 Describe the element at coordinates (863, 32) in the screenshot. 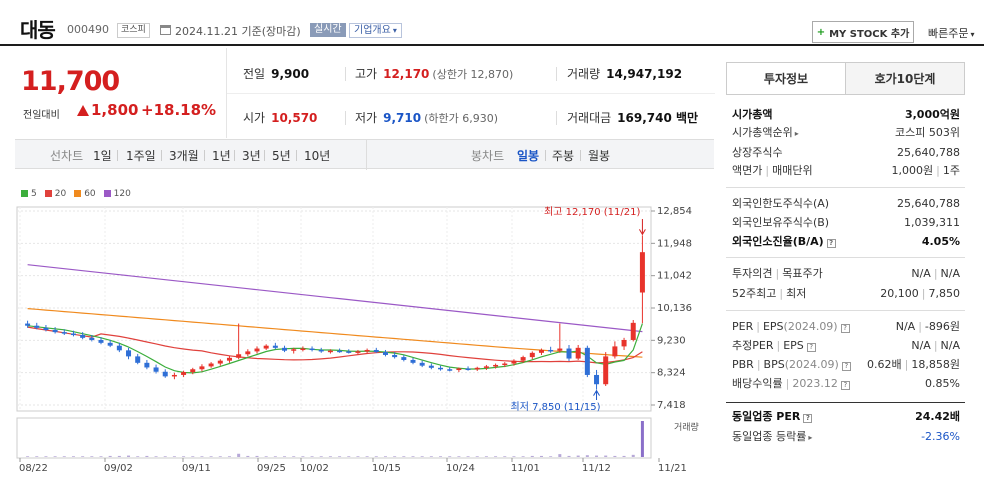

I see `mystock-add-button: + MY STOCK 추가` at that location.